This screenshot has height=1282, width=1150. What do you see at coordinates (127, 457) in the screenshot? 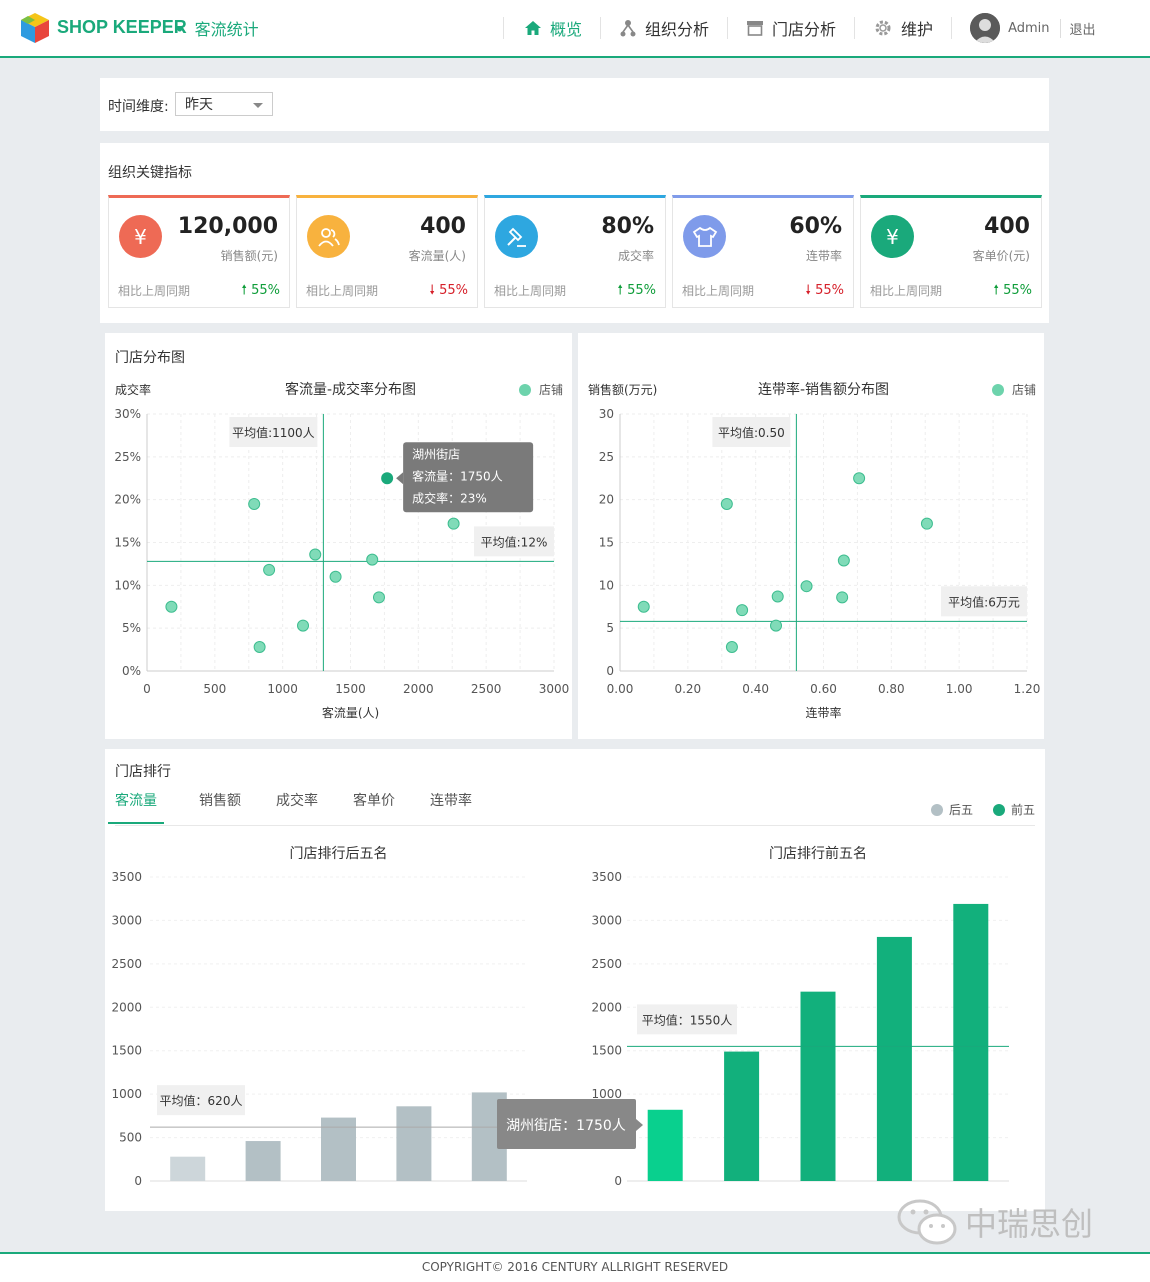
I see `y-tick-label: 25%` at bounding box center [127, 457].